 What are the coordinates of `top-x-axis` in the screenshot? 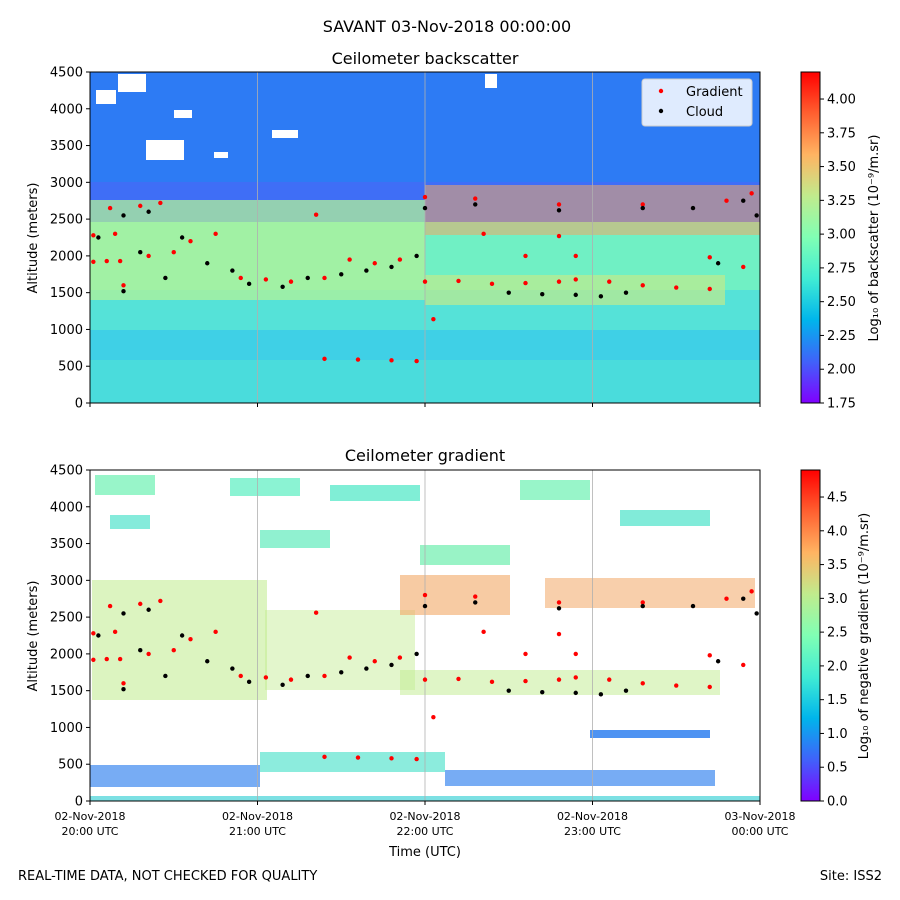 It's located at (425, 405).